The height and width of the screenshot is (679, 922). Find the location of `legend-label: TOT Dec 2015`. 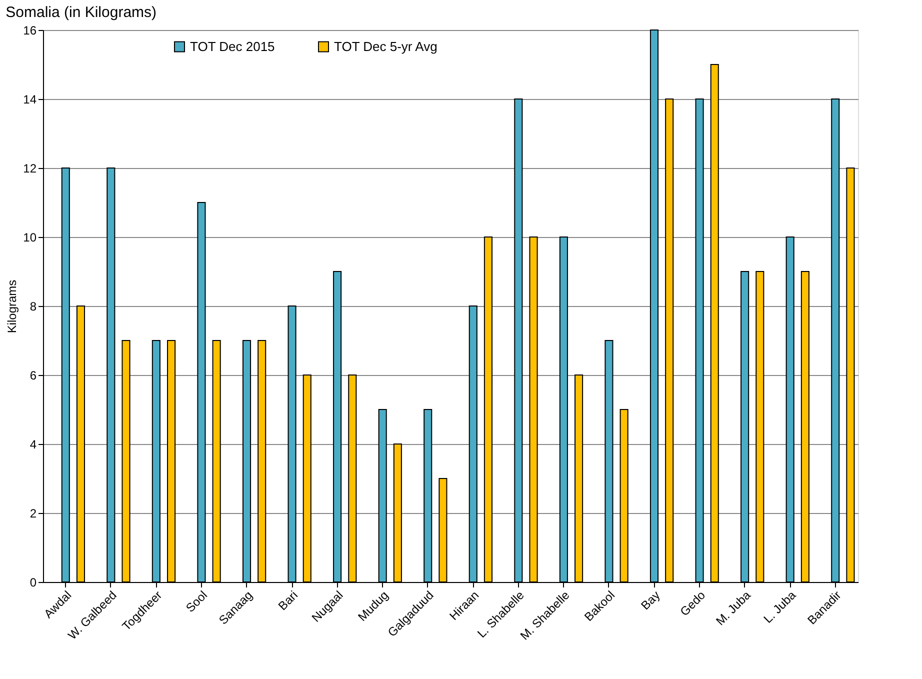

legend-label: TOT Dec 2015 is located at coordinates (232, 46).